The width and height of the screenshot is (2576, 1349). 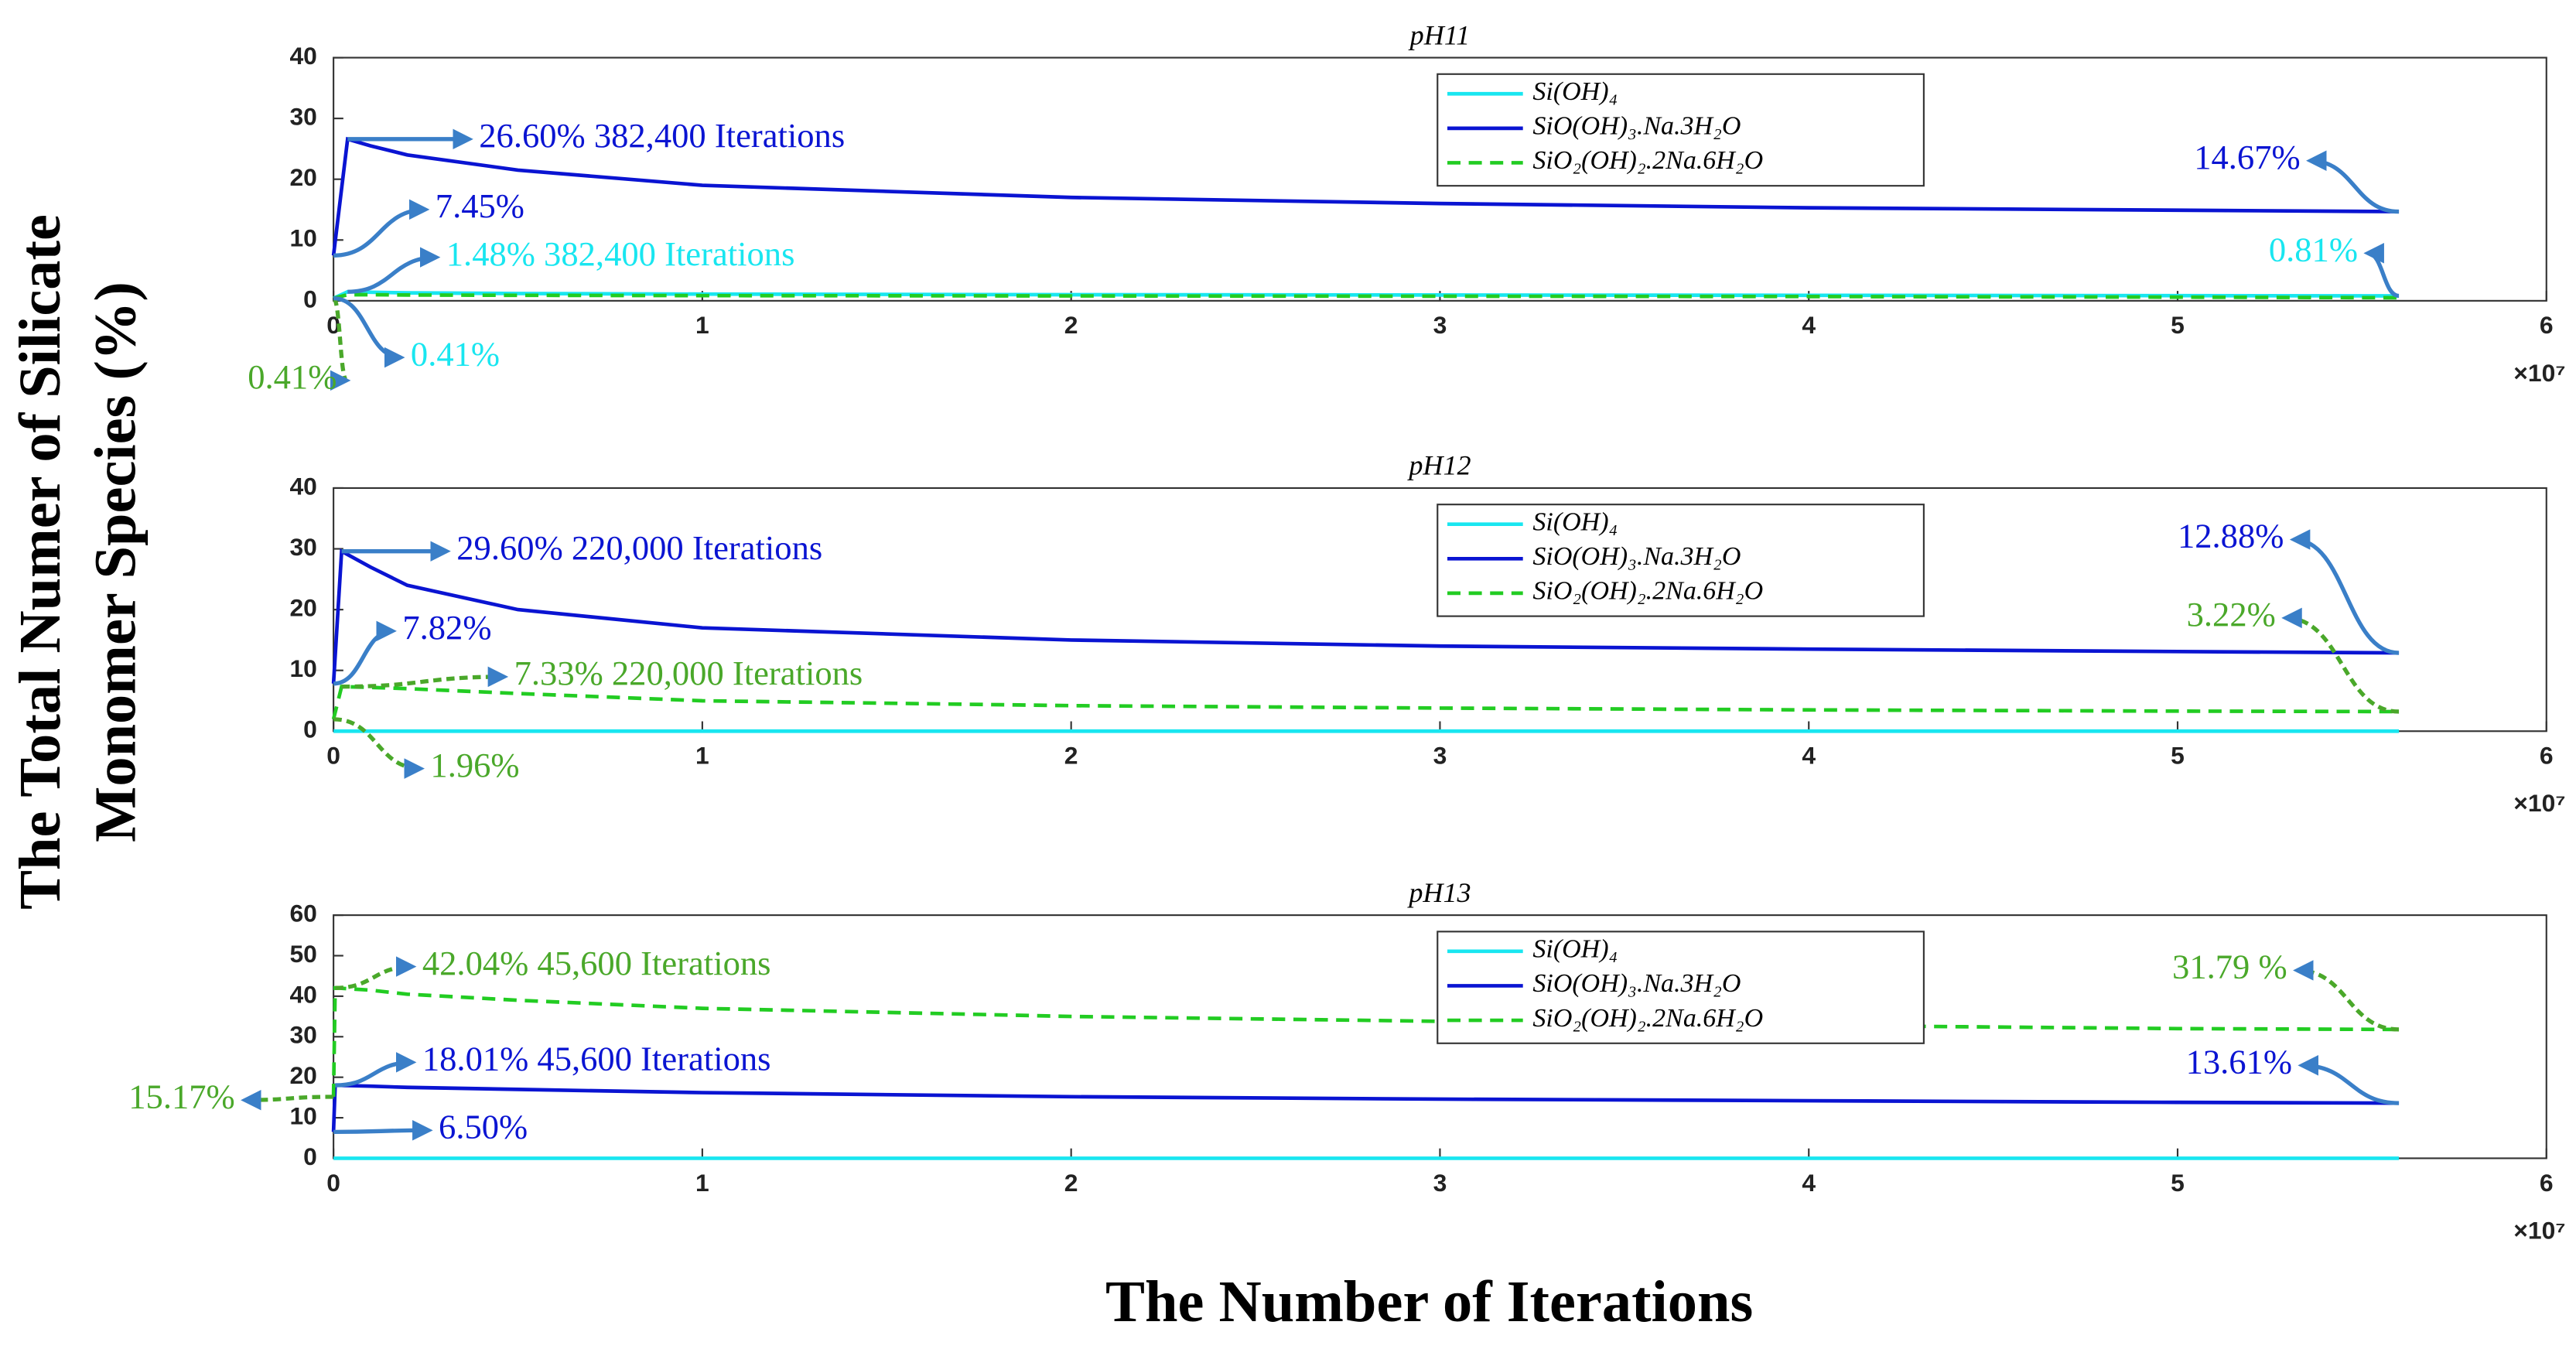 What do you see at coordinates (302, 954) in the screenshot?
I see `y-tick-label: 50` at bounding box center [302, 954].